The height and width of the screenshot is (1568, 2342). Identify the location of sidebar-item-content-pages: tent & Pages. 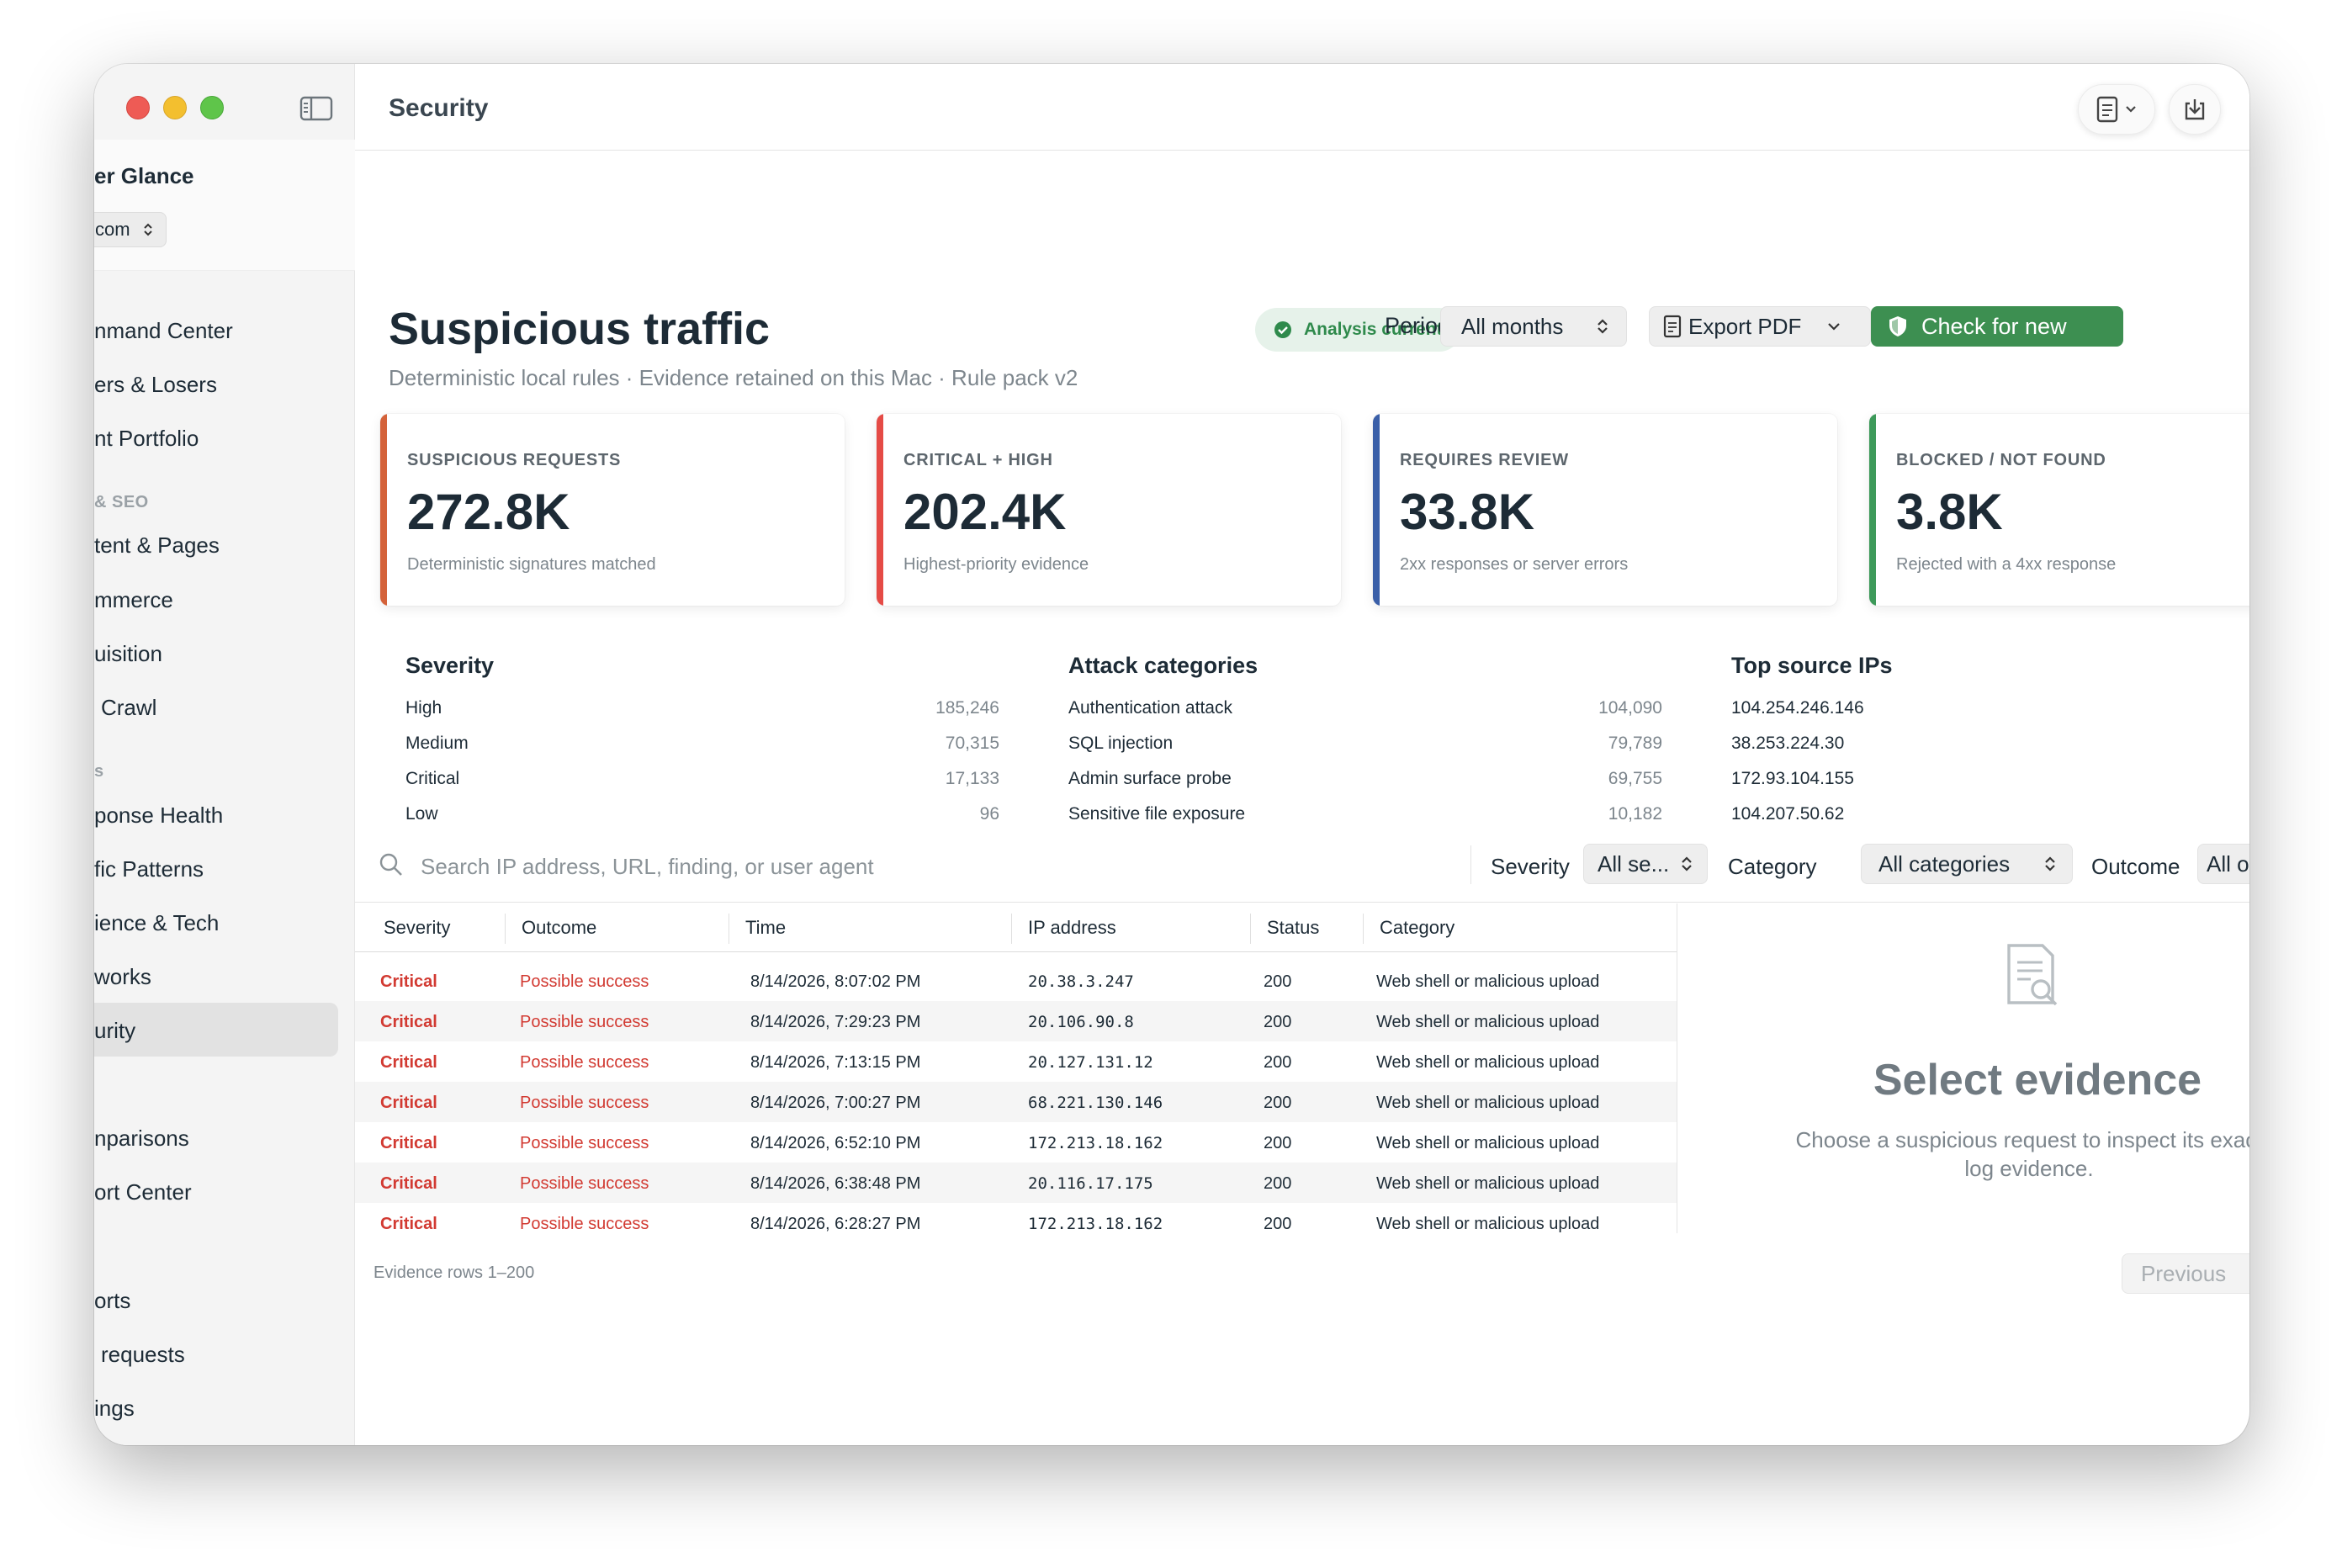
(157, 545).